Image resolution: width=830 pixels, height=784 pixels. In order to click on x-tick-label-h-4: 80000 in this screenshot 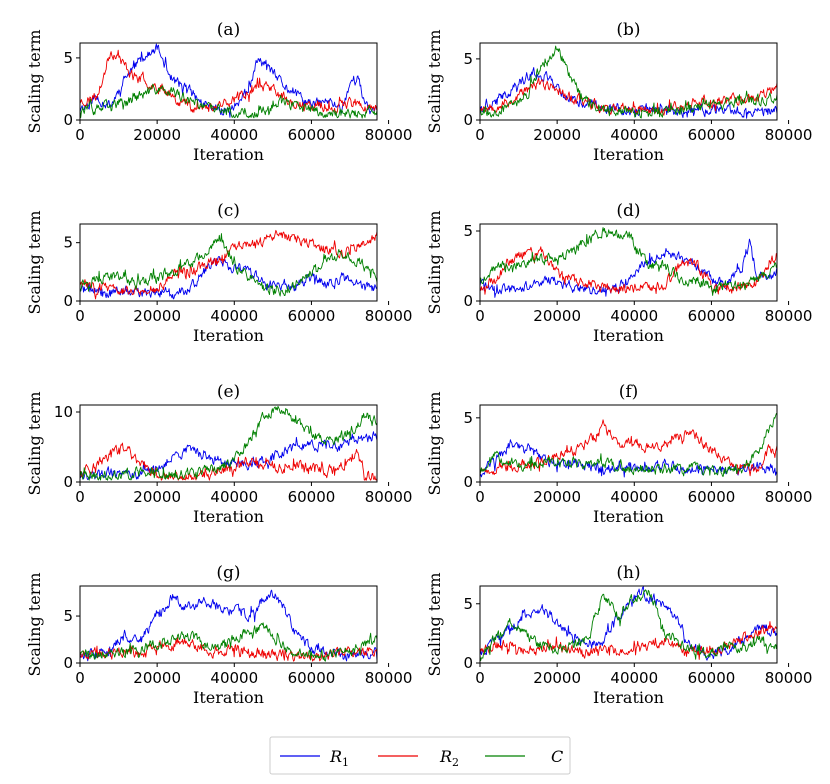, I will do `click(789, 678)`.